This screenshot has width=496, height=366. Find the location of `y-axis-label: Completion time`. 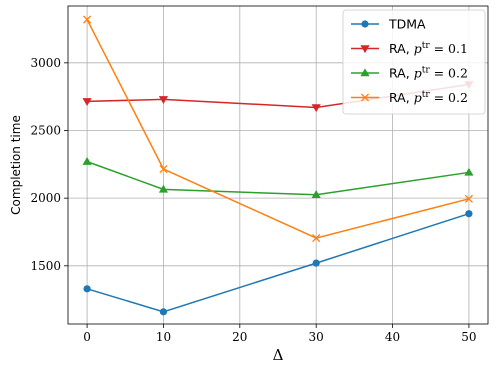

y-axis-label: Completion time is located at coordinates (16, 165).